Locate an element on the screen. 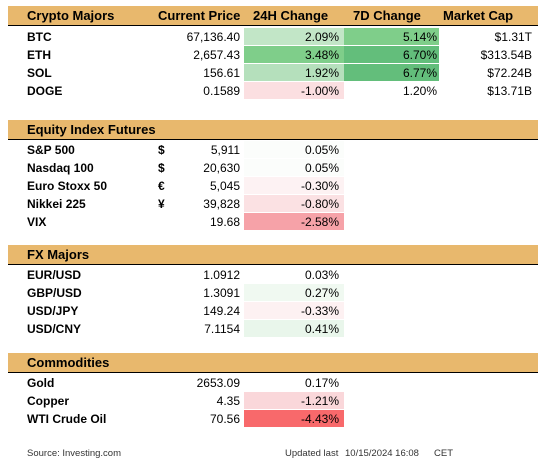 The image size is (544, 467). asset-name: BTC is located at coordinates (39, 37).